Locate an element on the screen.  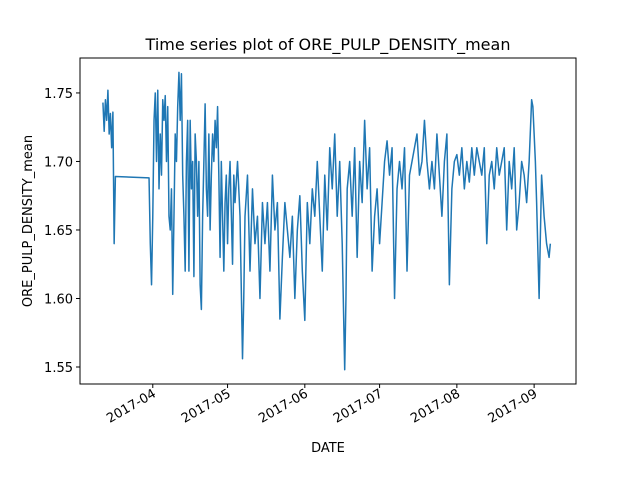
y-axis-label: ORE_PULP_DENSITY_mean is located at coordinates (28, 221).